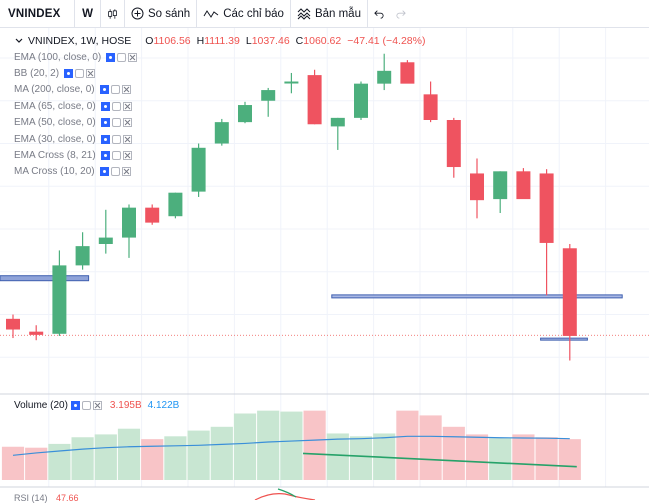 The image size is (649, 503). I want to click on volume-legend: Volume (20) 3.195B 4.122B, so click(96, 405).